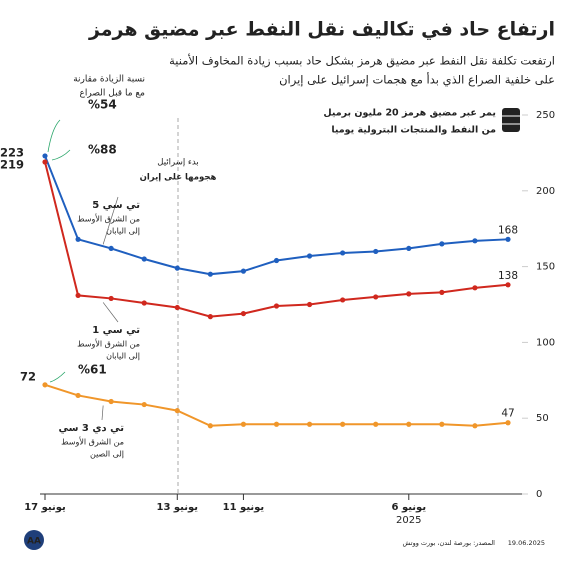 The width and height of the screenshot is (568, 564). I want to click on increase-label: %61, so click(92, 370).